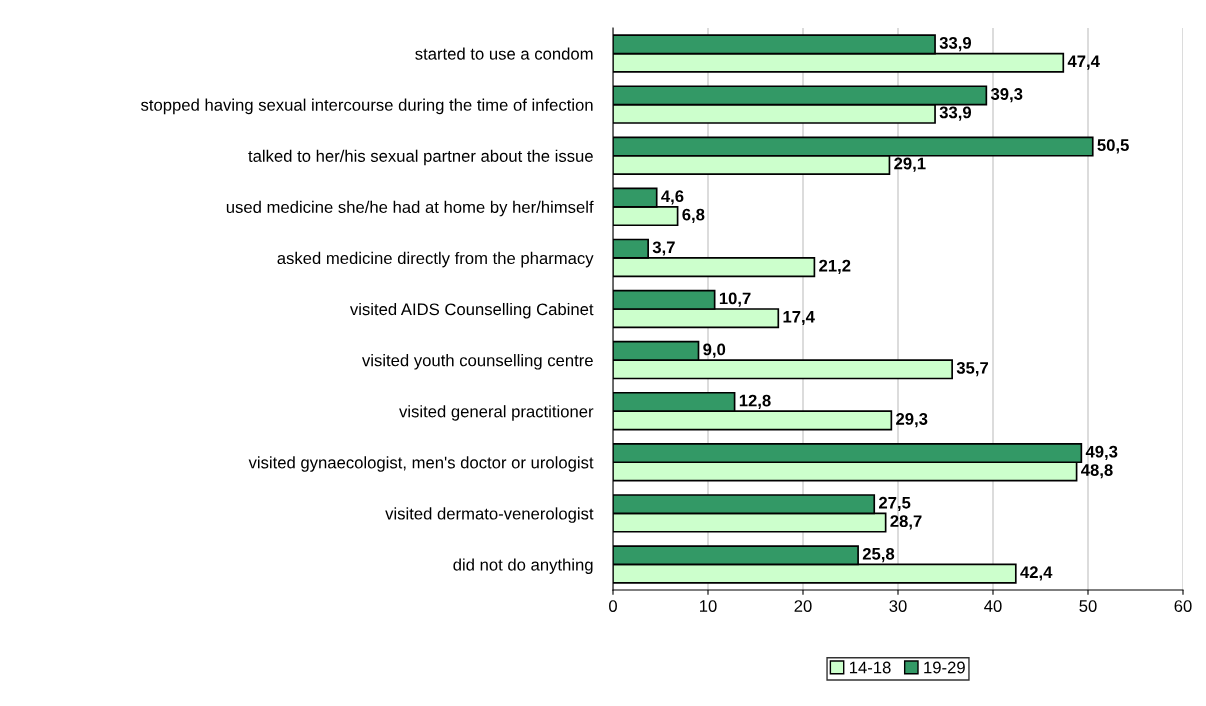  What do you see at coordinates (993, 606) in the screenshot?
I see `x-tick-label: 40` at bounding box center [993, 606].